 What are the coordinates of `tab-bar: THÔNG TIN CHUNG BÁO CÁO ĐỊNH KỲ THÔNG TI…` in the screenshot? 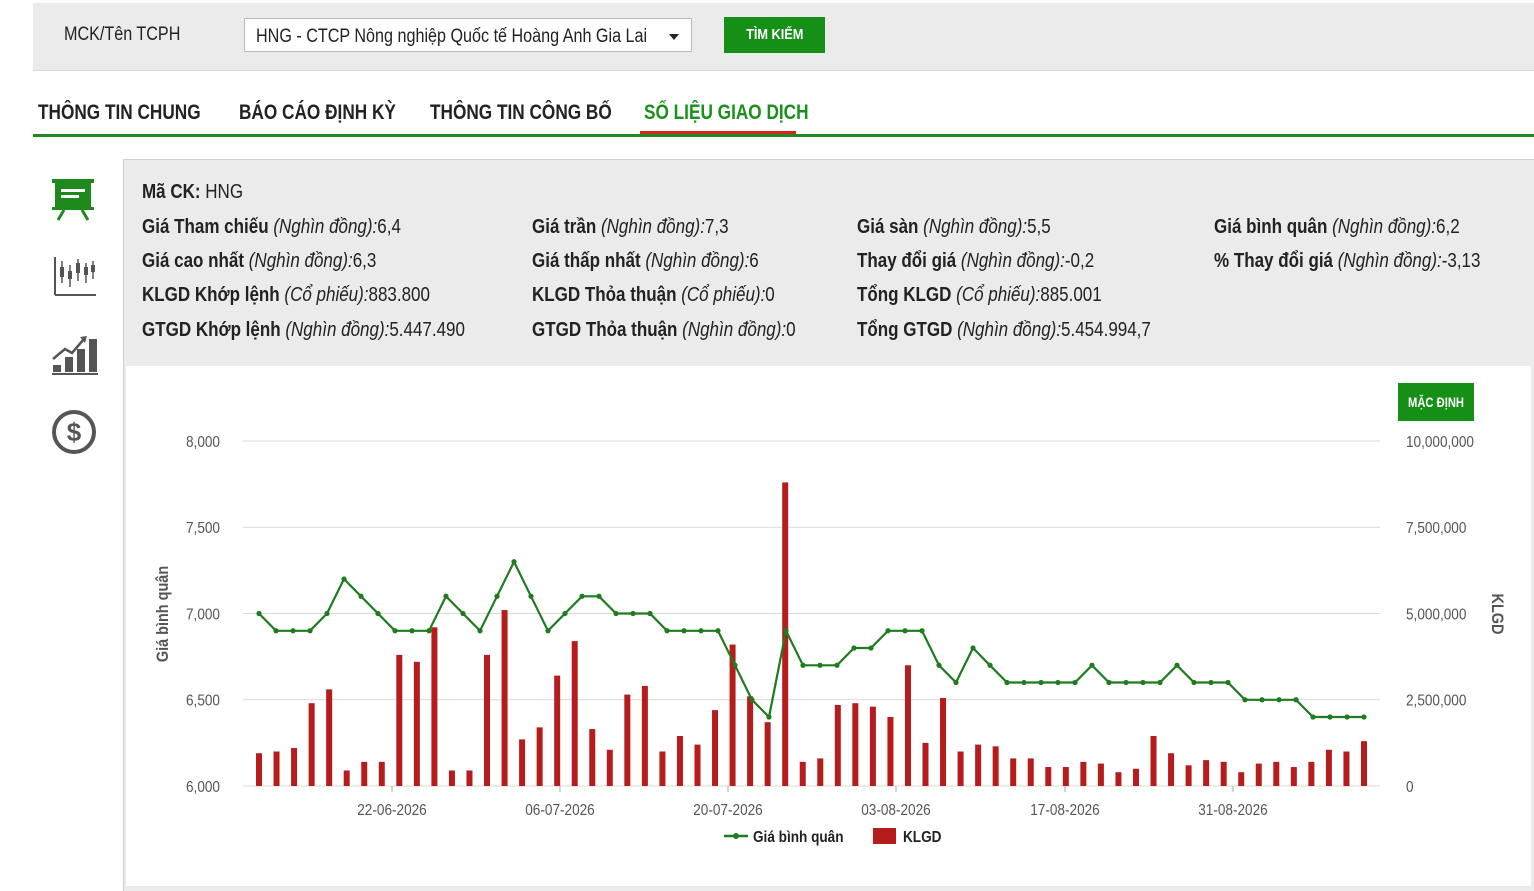 It's located at (783, 116).